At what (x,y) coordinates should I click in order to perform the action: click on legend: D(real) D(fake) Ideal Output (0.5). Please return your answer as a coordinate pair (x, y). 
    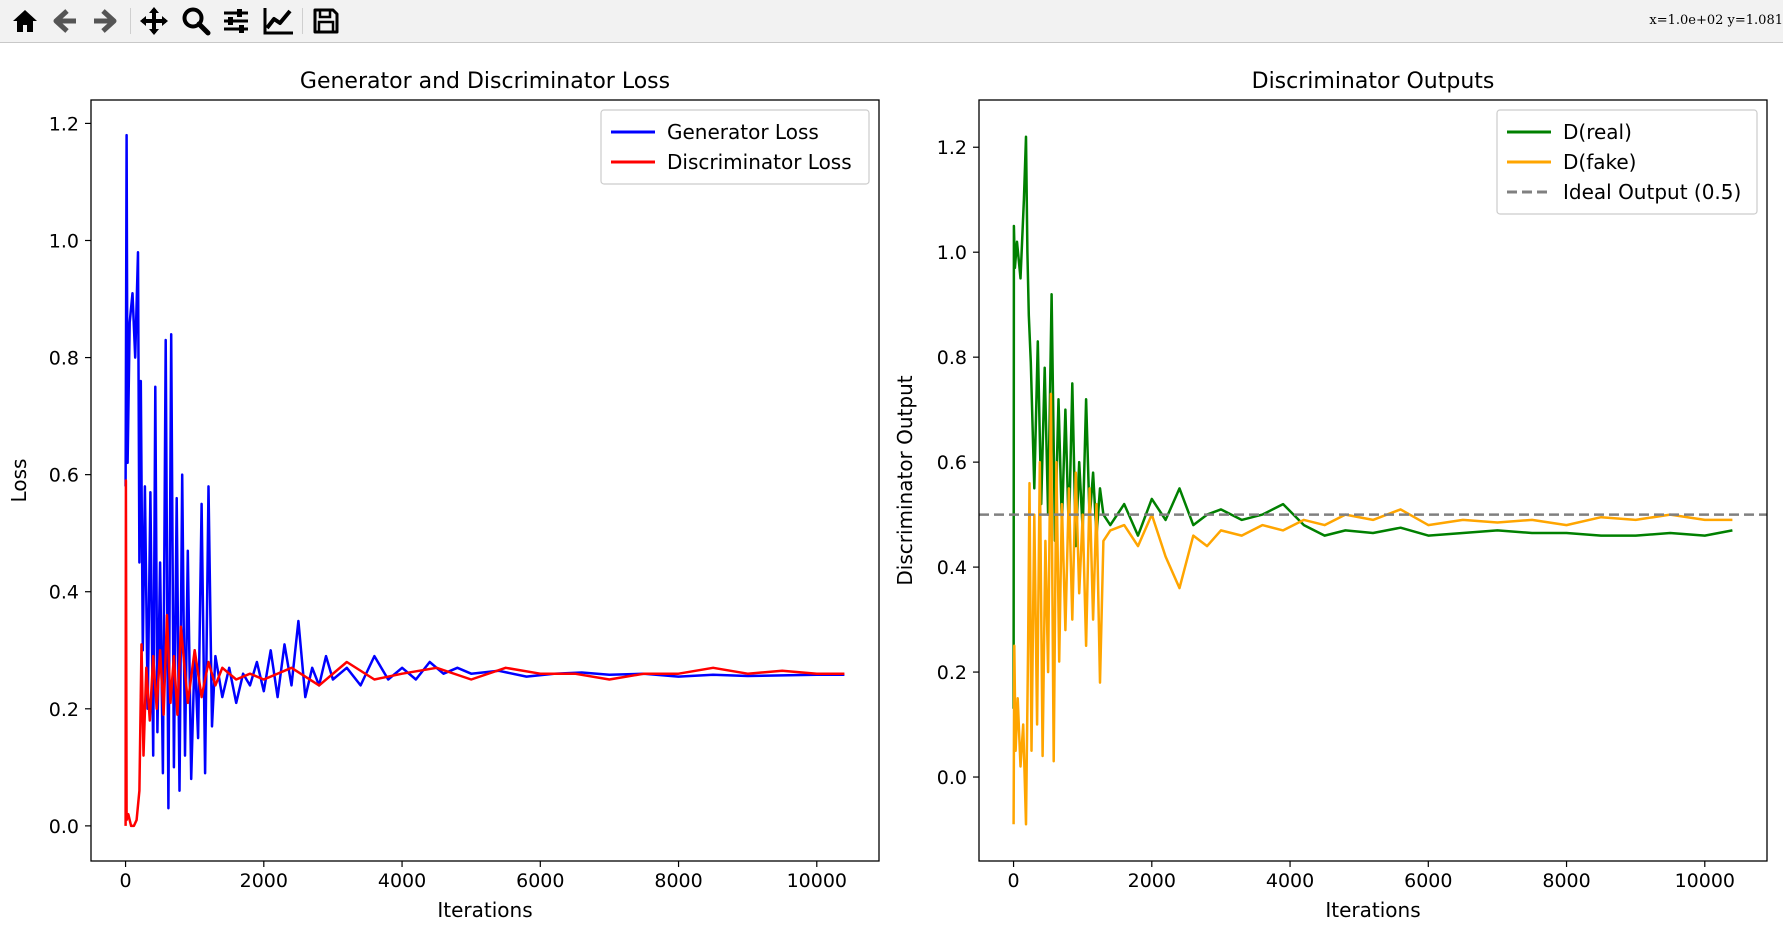
    Looking at the image, I should click on (1627, 162).